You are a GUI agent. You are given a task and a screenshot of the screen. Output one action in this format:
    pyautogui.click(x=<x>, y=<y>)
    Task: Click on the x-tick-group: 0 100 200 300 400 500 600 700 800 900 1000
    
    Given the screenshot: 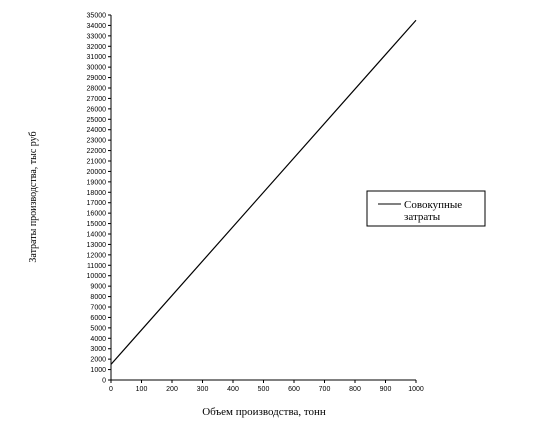 What is the action you would take?
    pyautogui.click(x=266, y=386)
    